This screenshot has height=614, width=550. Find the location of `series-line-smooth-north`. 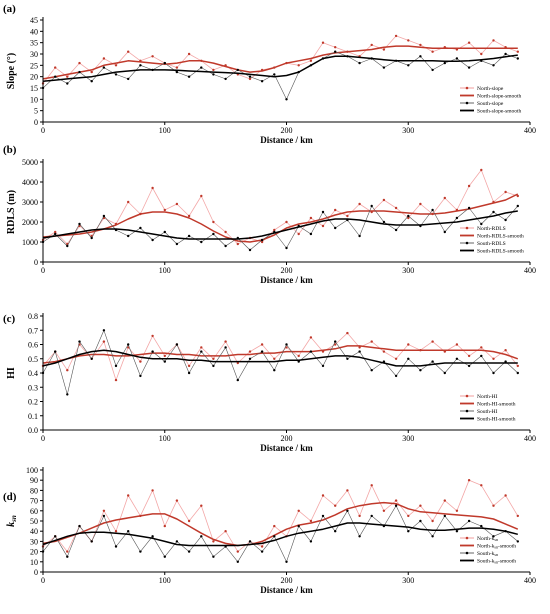

series-line-smooth-north is located at coordinates (280, 218).